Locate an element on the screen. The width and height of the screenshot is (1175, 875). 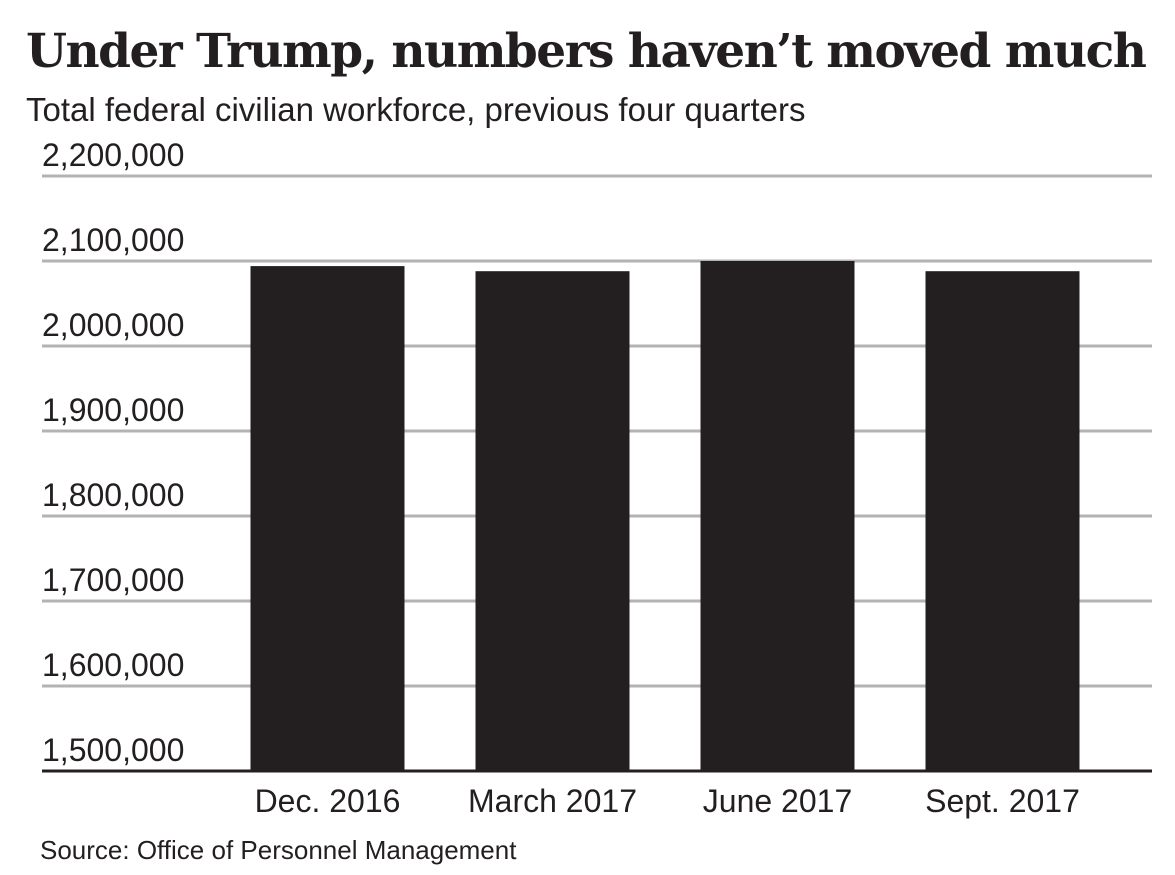
x-tick-label: Sept. 2017 is located at coordinates (1002, 801).